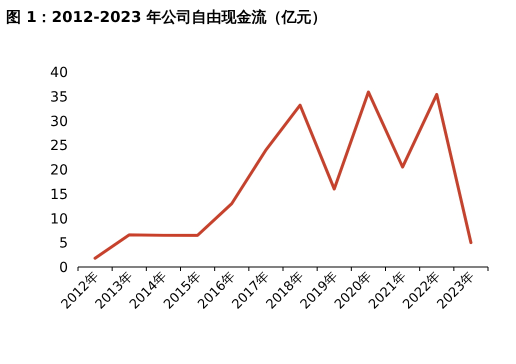 Image resolution: width=516 pixels, height=364 pixels. What do you see at coordinates (59, 194) in the screenshot?
I see `y-tick-label: 15` at bounding box center [59, 194].